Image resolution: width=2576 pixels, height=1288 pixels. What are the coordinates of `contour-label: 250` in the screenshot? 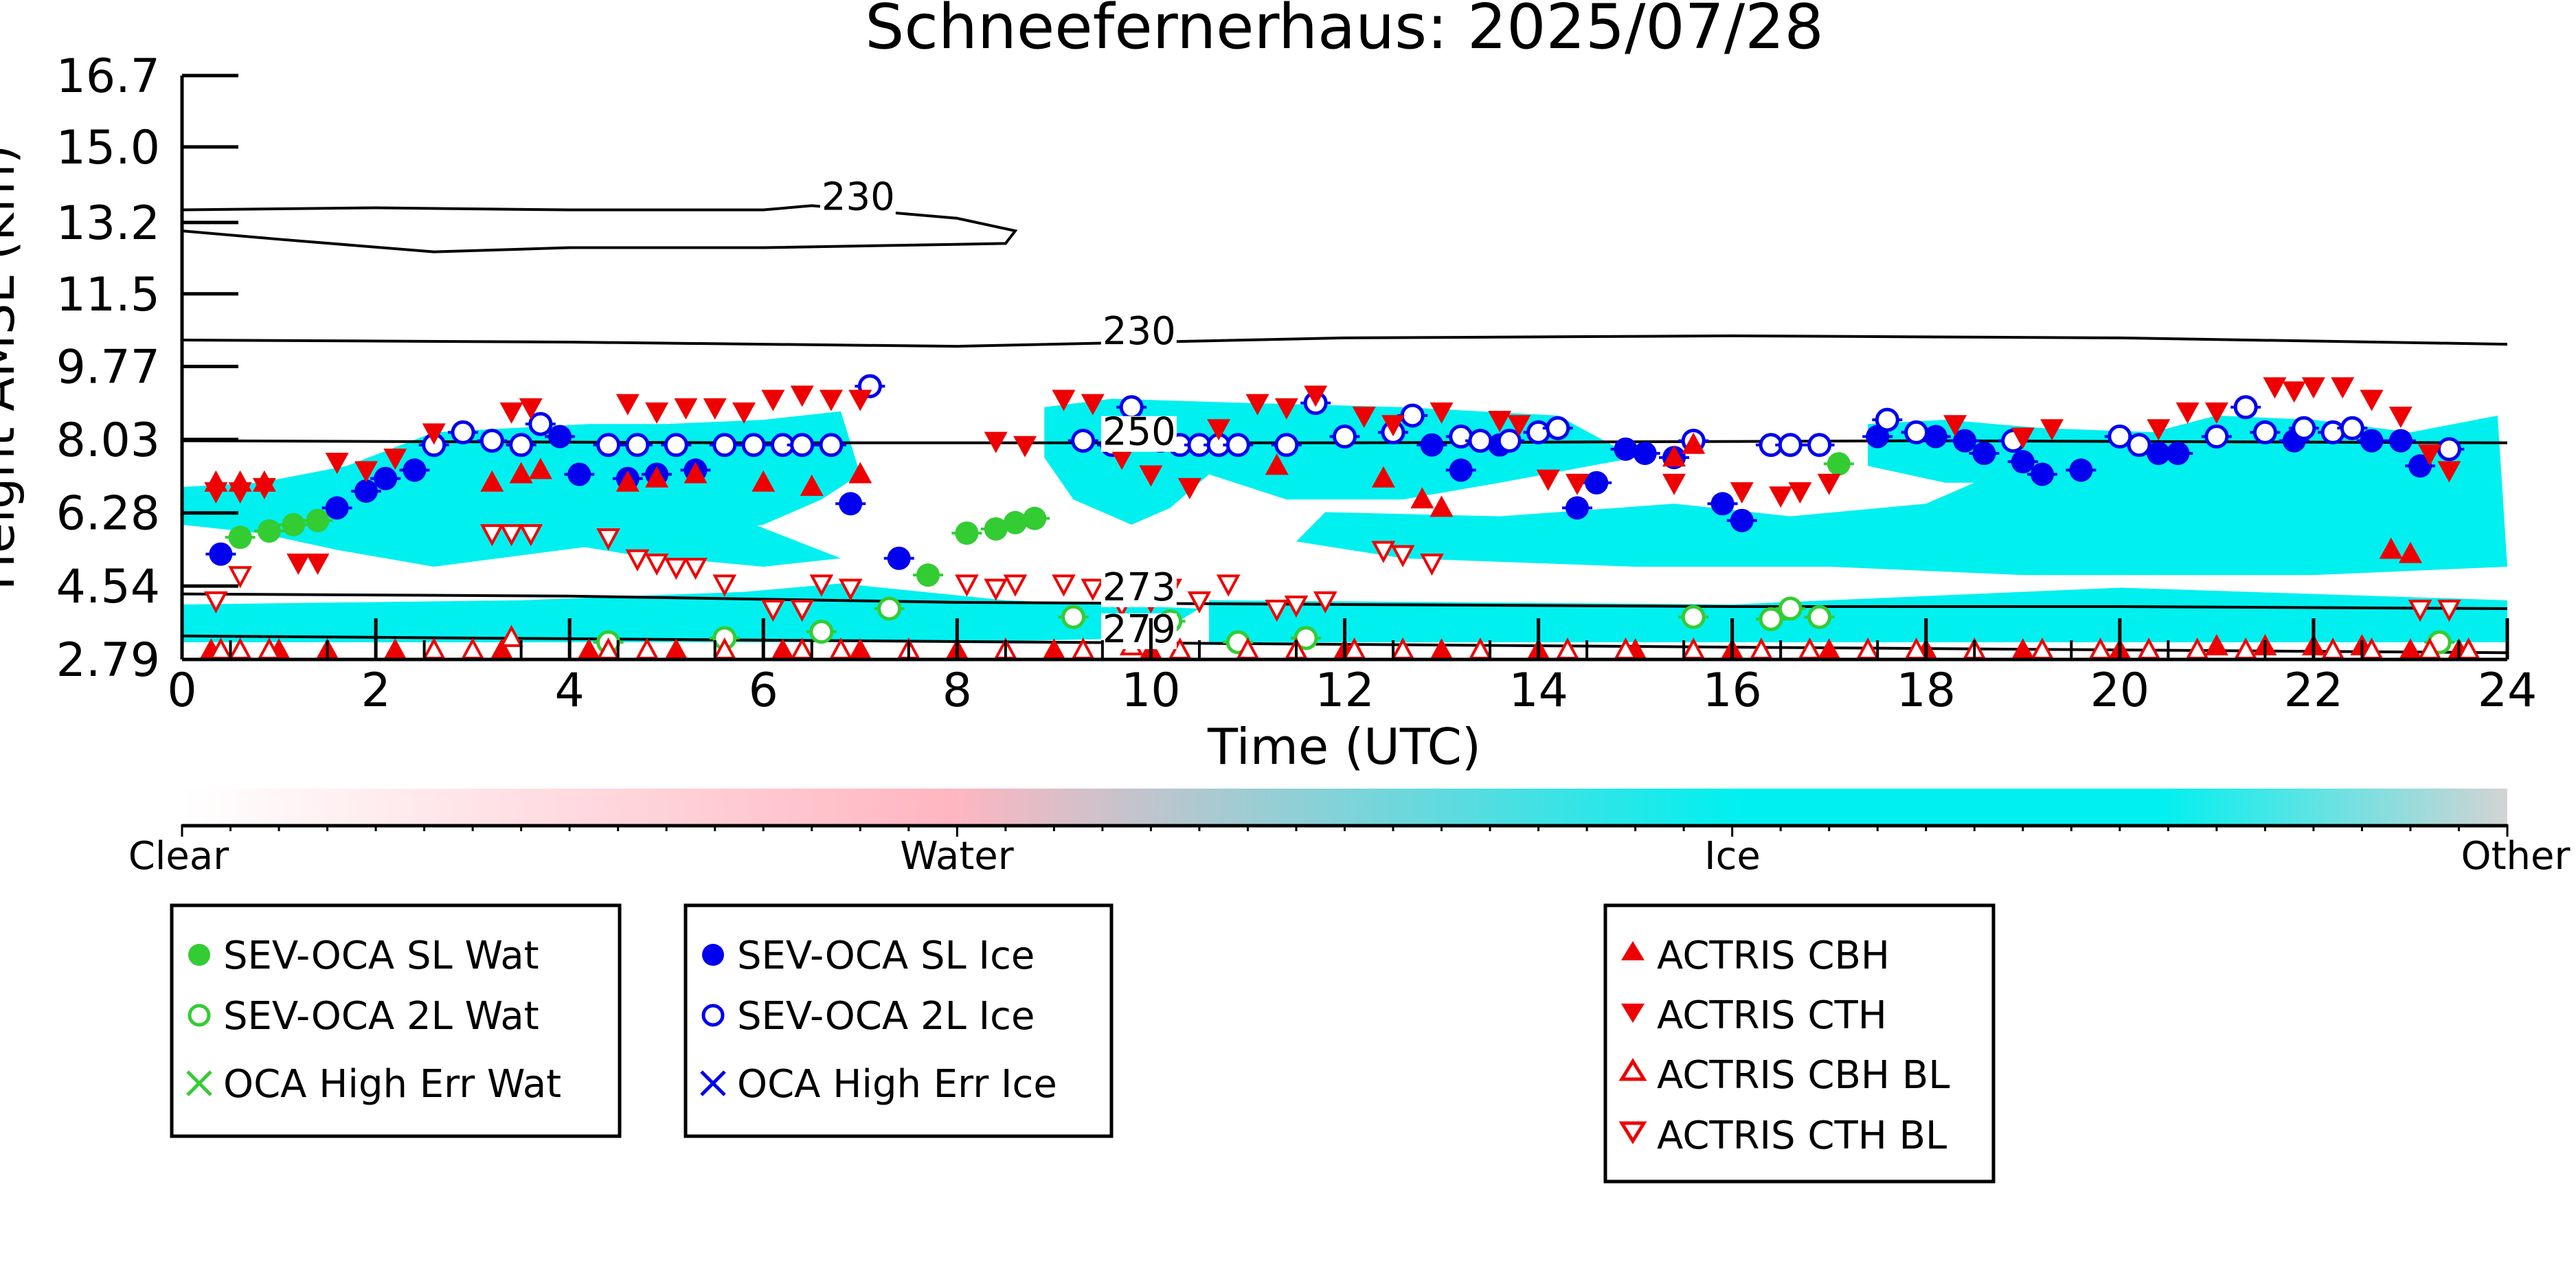 It's located at (1139, 432).